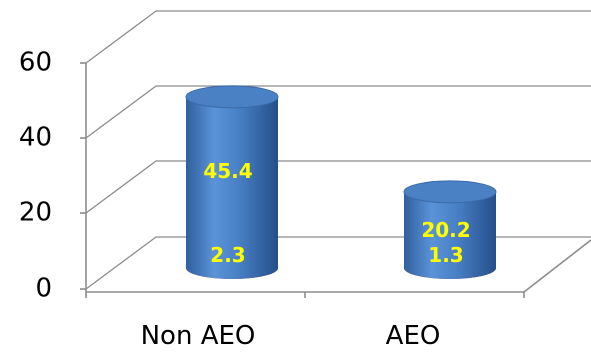  Describe the element at coordinates (291, 336) in the screenshot. I see `category-labels: Non AEO AEO` at that location.